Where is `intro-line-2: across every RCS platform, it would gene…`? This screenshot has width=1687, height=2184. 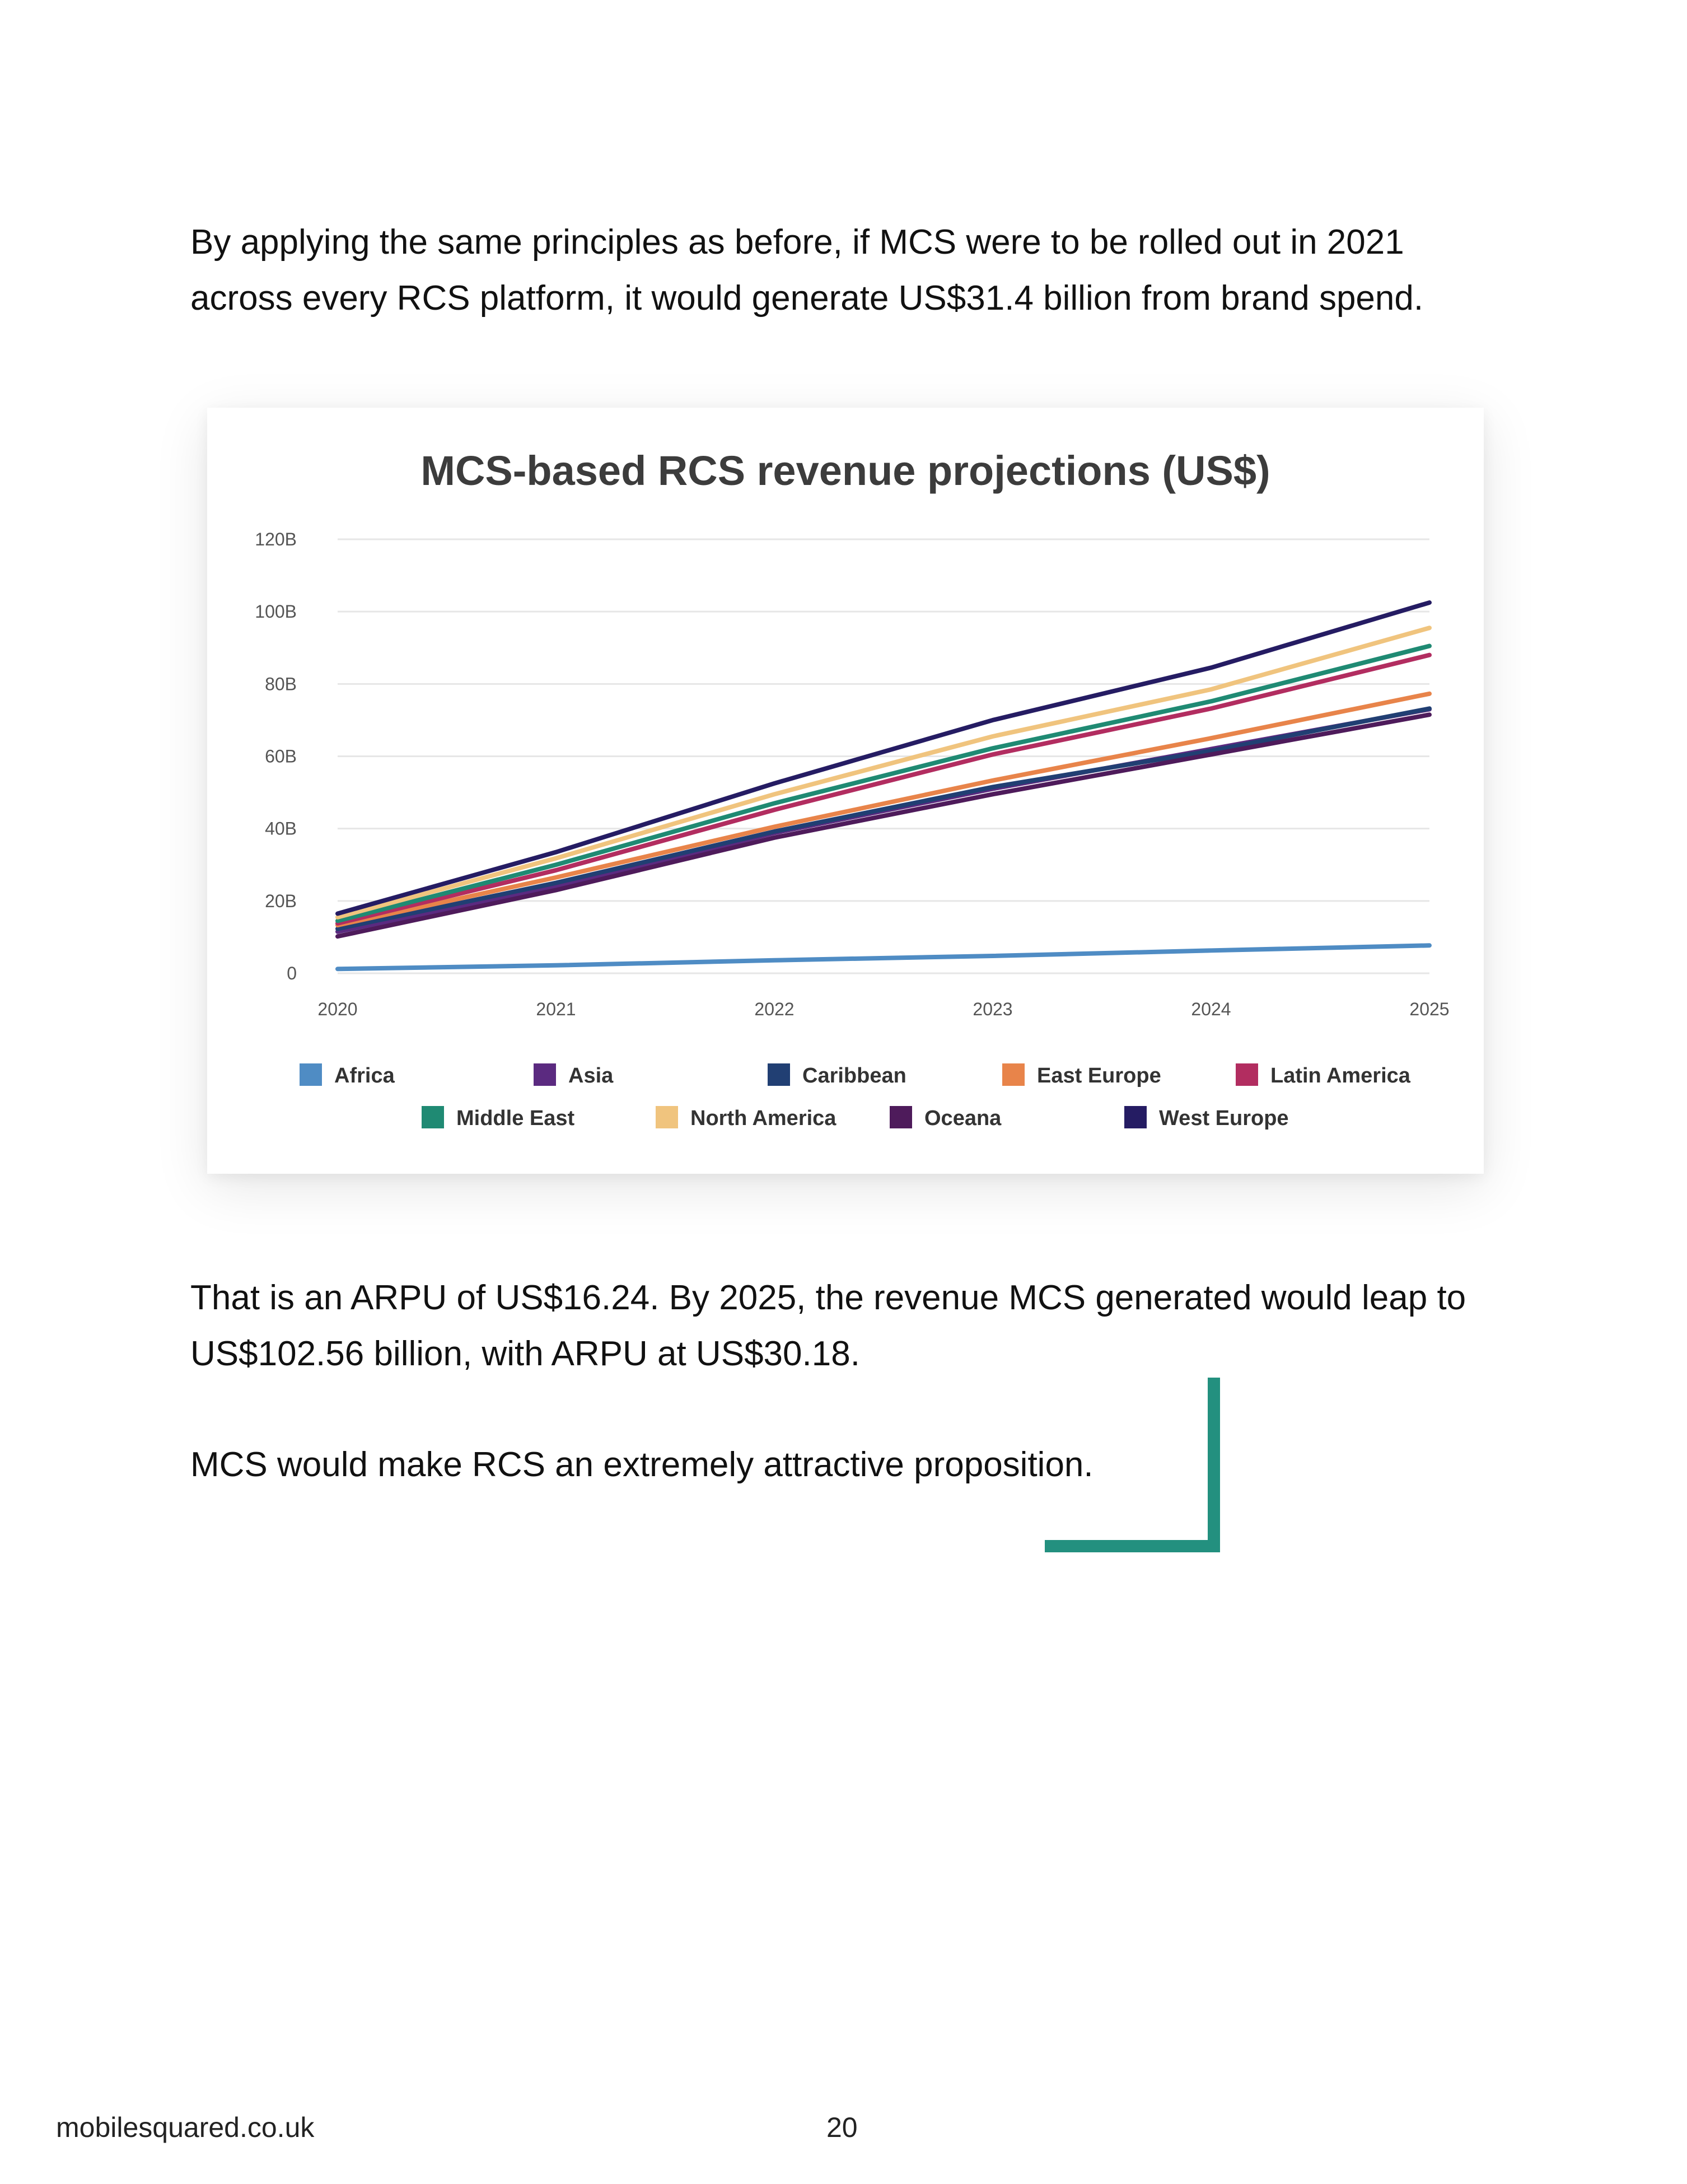
intro-line-2: across every RCS platform, it would gene… is located at coordinates (807, 299).